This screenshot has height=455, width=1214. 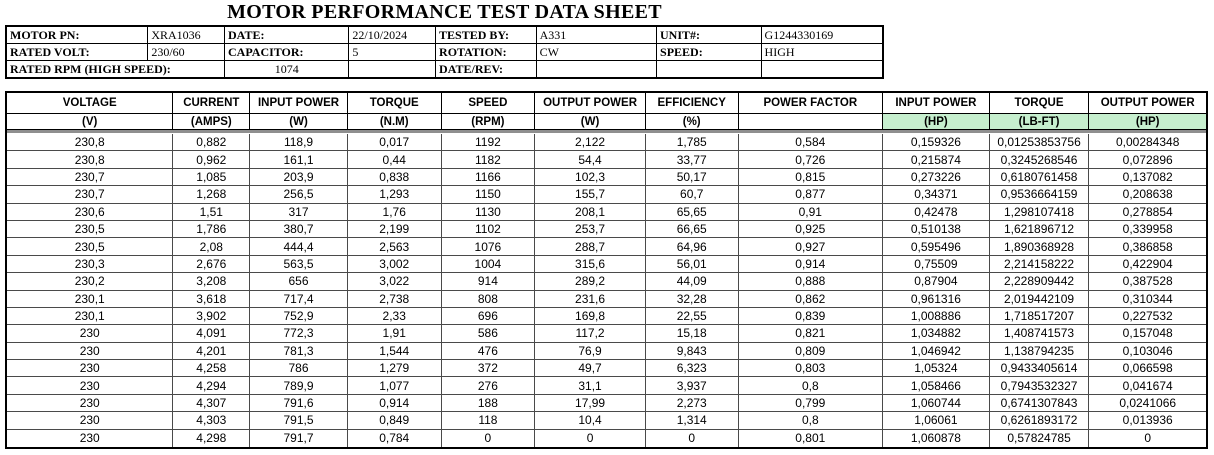 What do you see at coordinates (811, 299) in the screenshot?
I see `table-cell: 0,862` at bounding box center [811, 299].